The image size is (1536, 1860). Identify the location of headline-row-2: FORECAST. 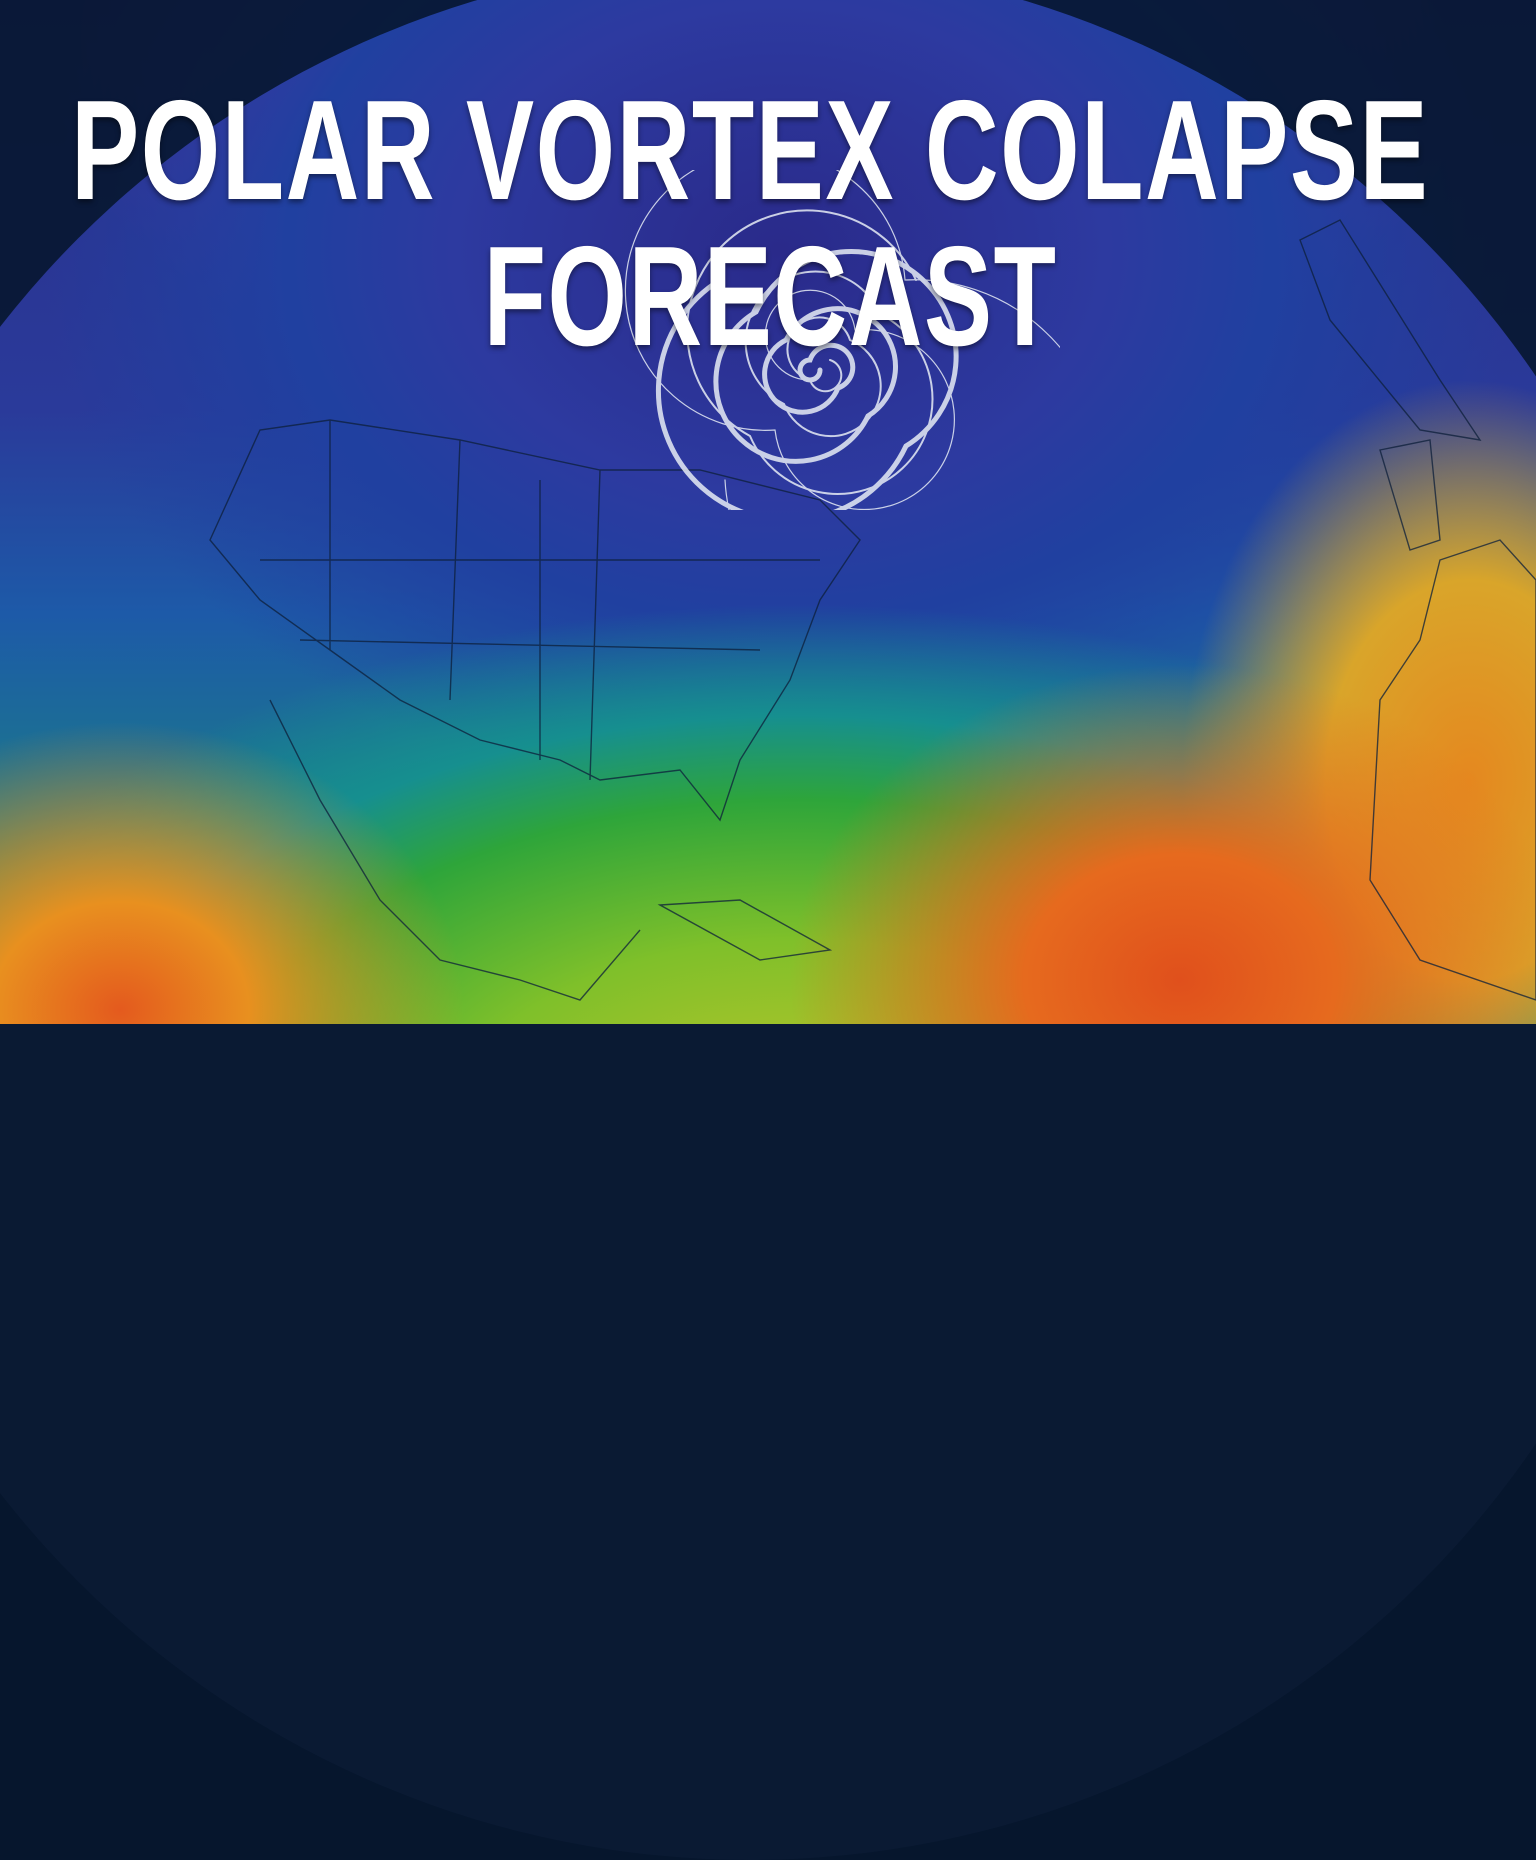
(770, 297).